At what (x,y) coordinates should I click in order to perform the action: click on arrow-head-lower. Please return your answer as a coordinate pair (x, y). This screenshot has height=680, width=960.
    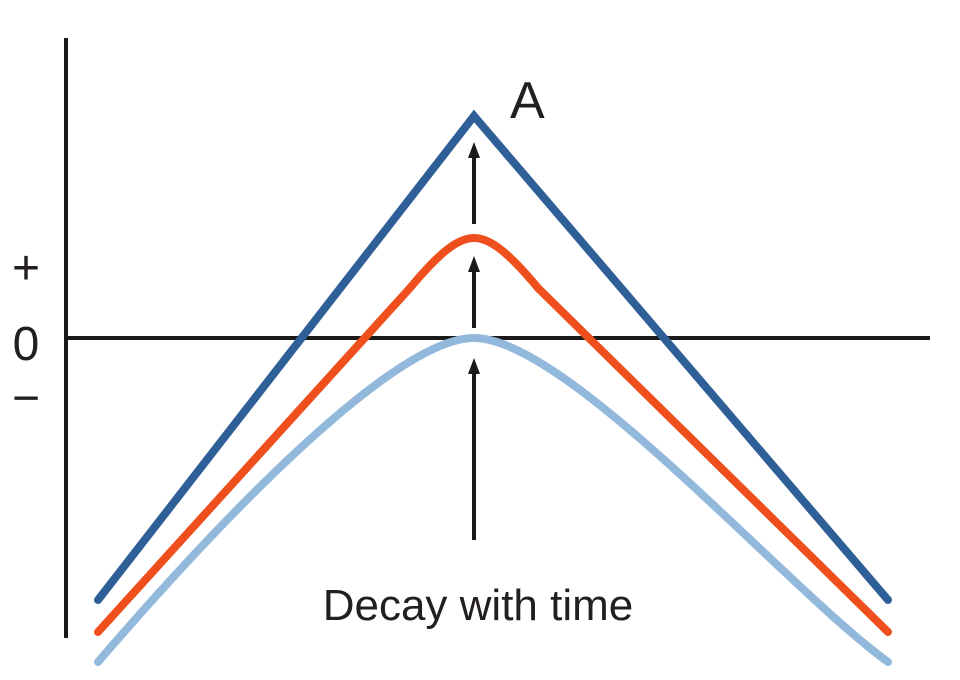
    Looking at the image, I should click on (474, 366).